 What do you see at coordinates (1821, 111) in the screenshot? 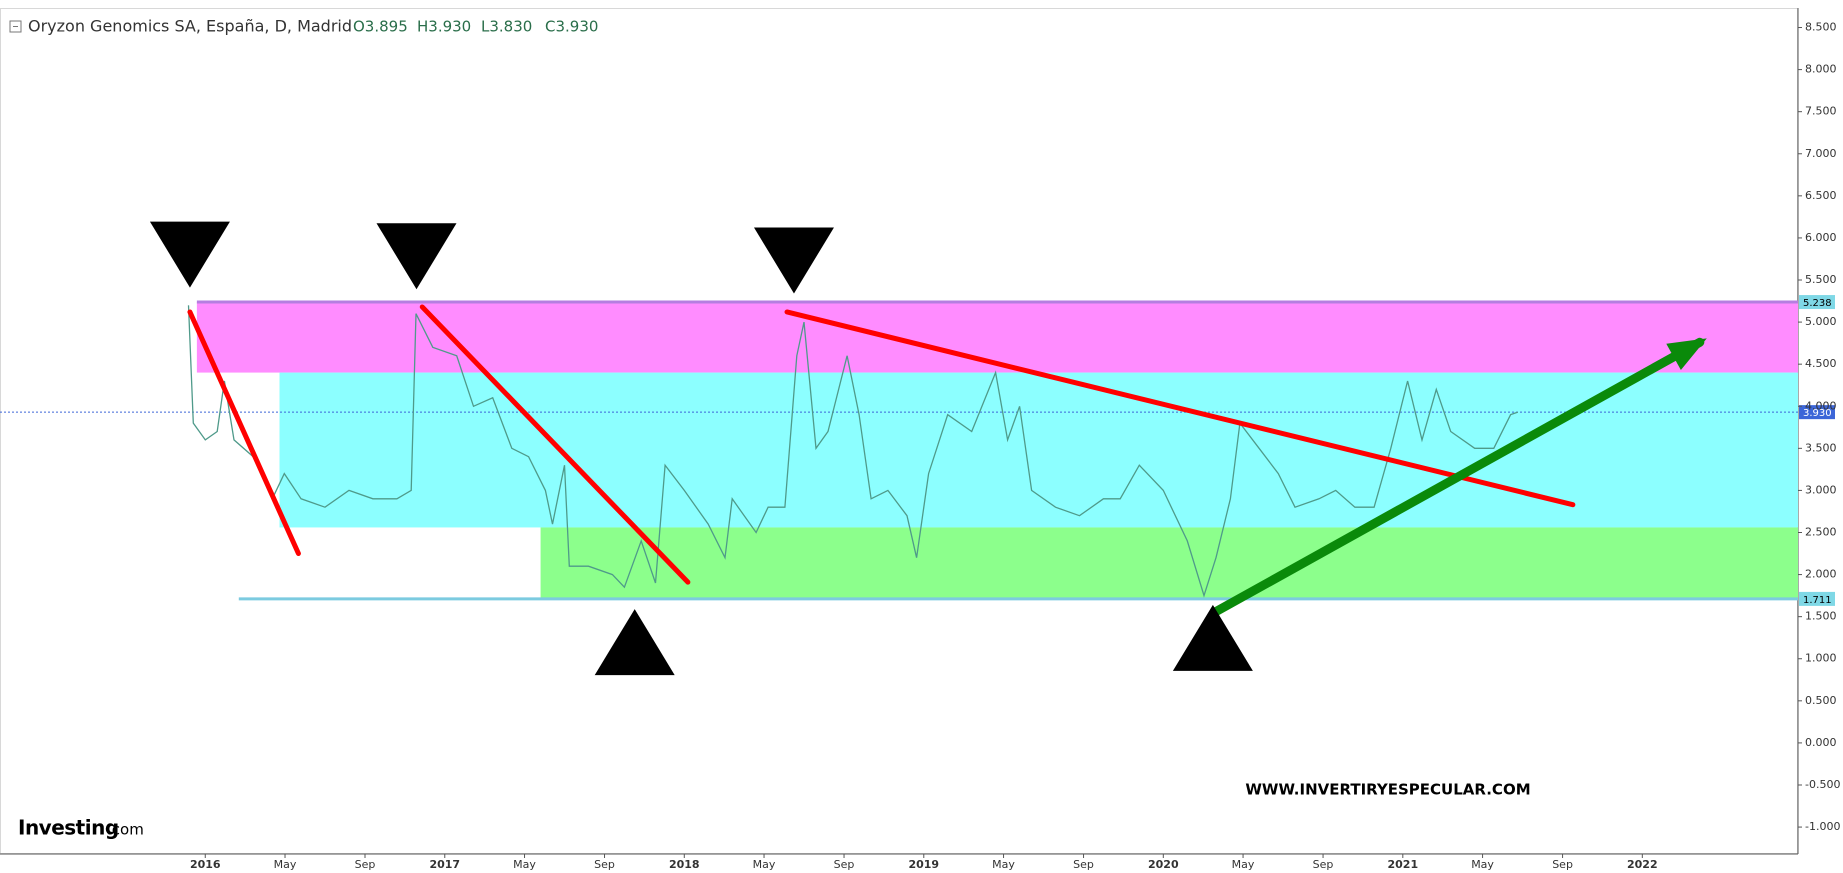
I see `y-tick-label: 7.500` at bounding box center [1821, 111].